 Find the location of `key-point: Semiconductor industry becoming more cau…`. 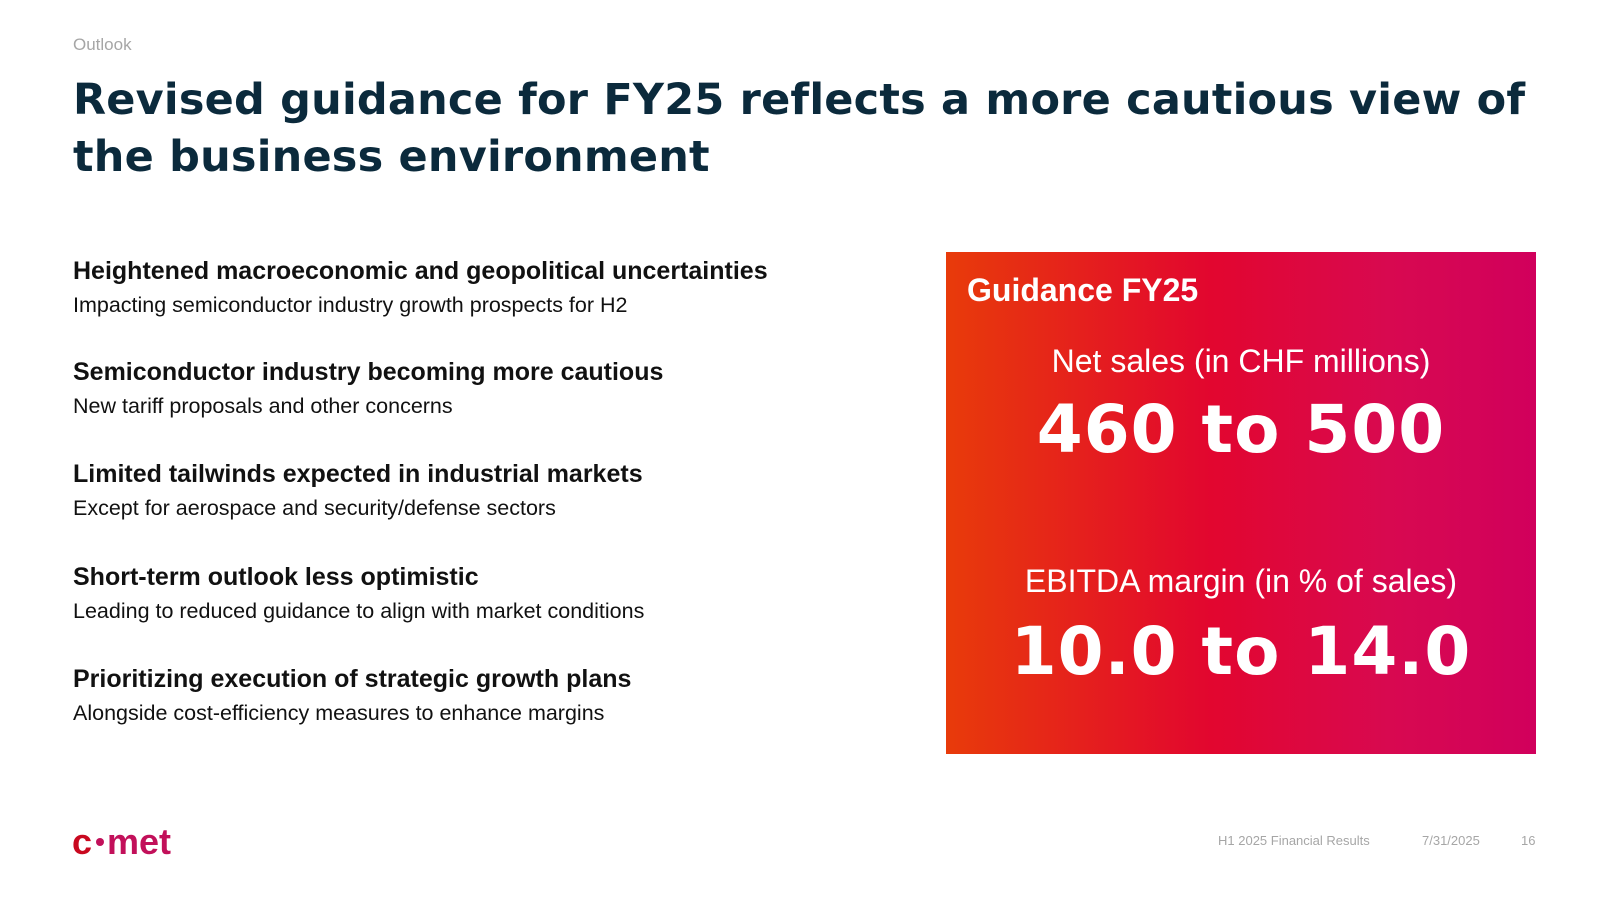

key-point: Semiconductor industry becoming more cau… is located at coordinates (483, 388).